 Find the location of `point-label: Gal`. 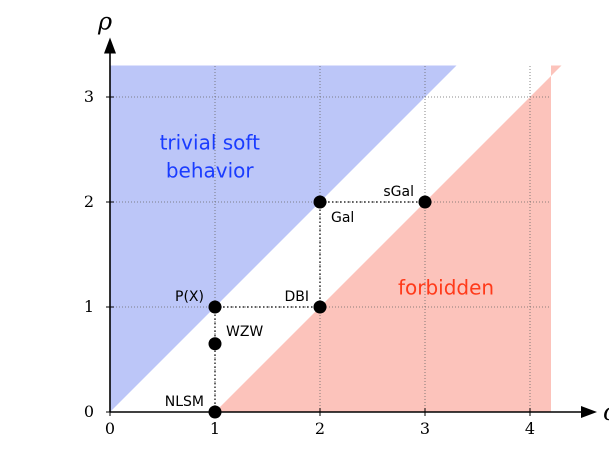

point-label: Gal is located at coordinates (342, 218).